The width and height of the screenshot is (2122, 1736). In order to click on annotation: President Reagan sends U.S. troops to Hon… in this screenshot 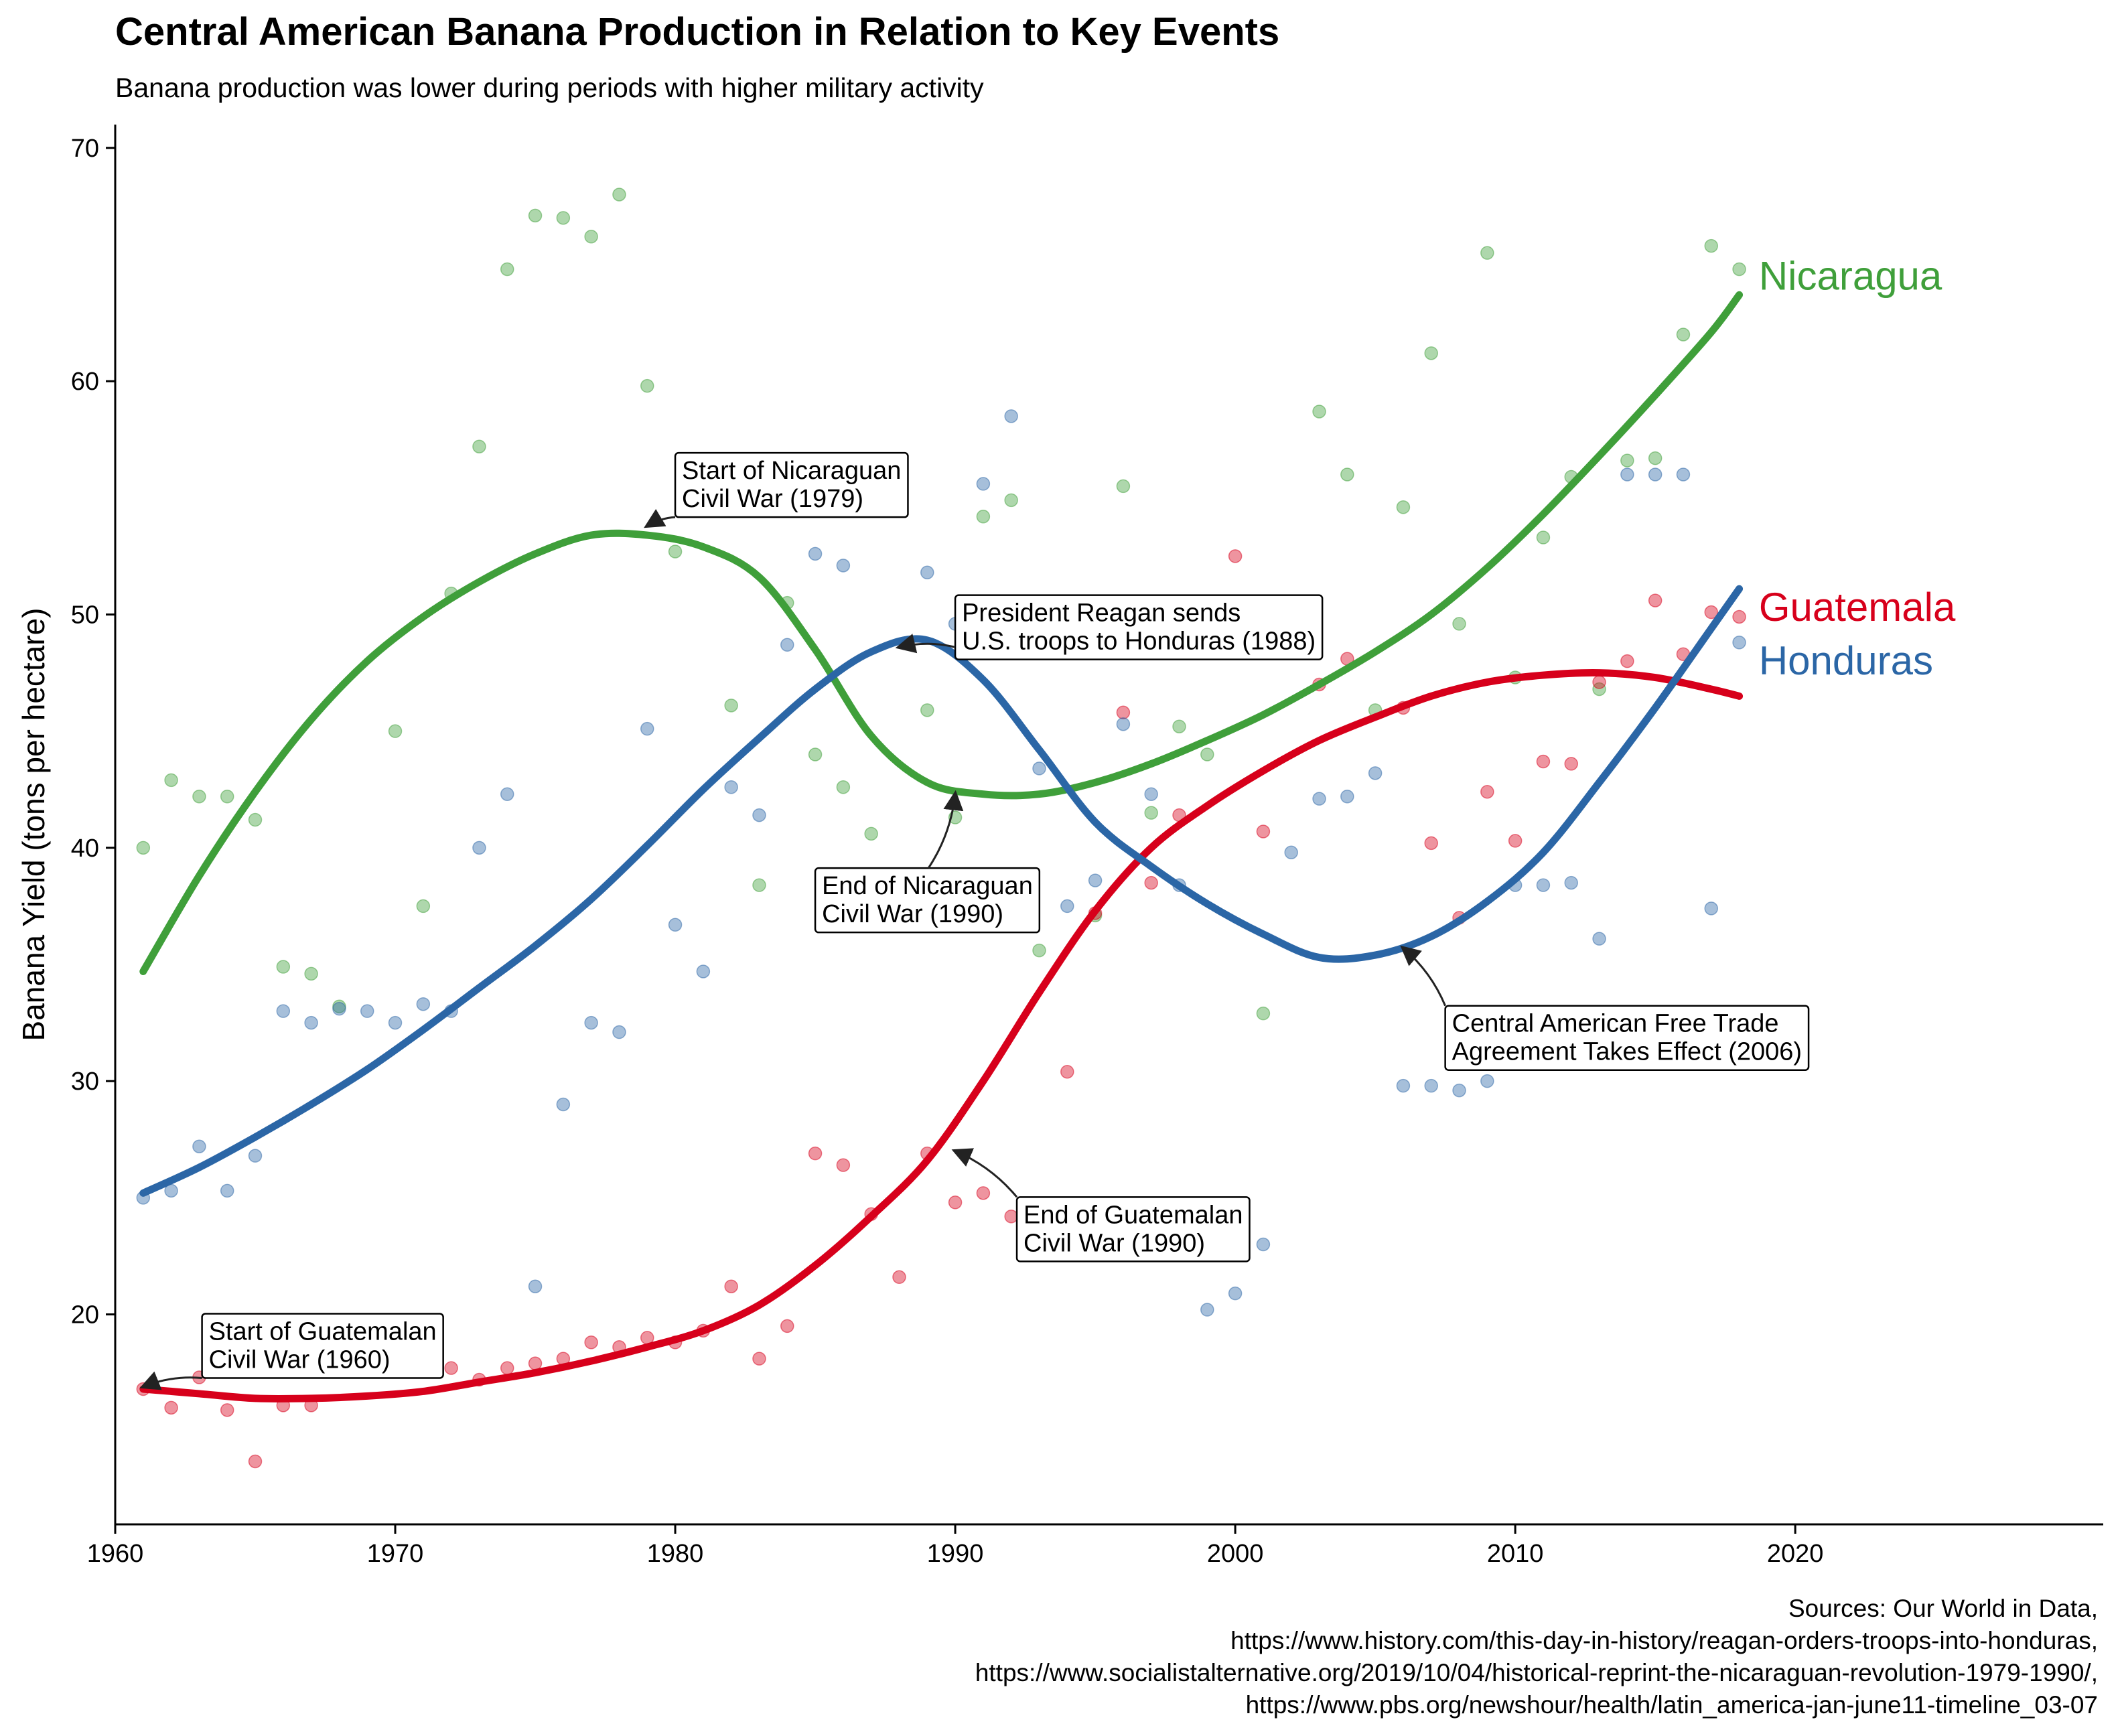, I will do `click(1109, 627)`.